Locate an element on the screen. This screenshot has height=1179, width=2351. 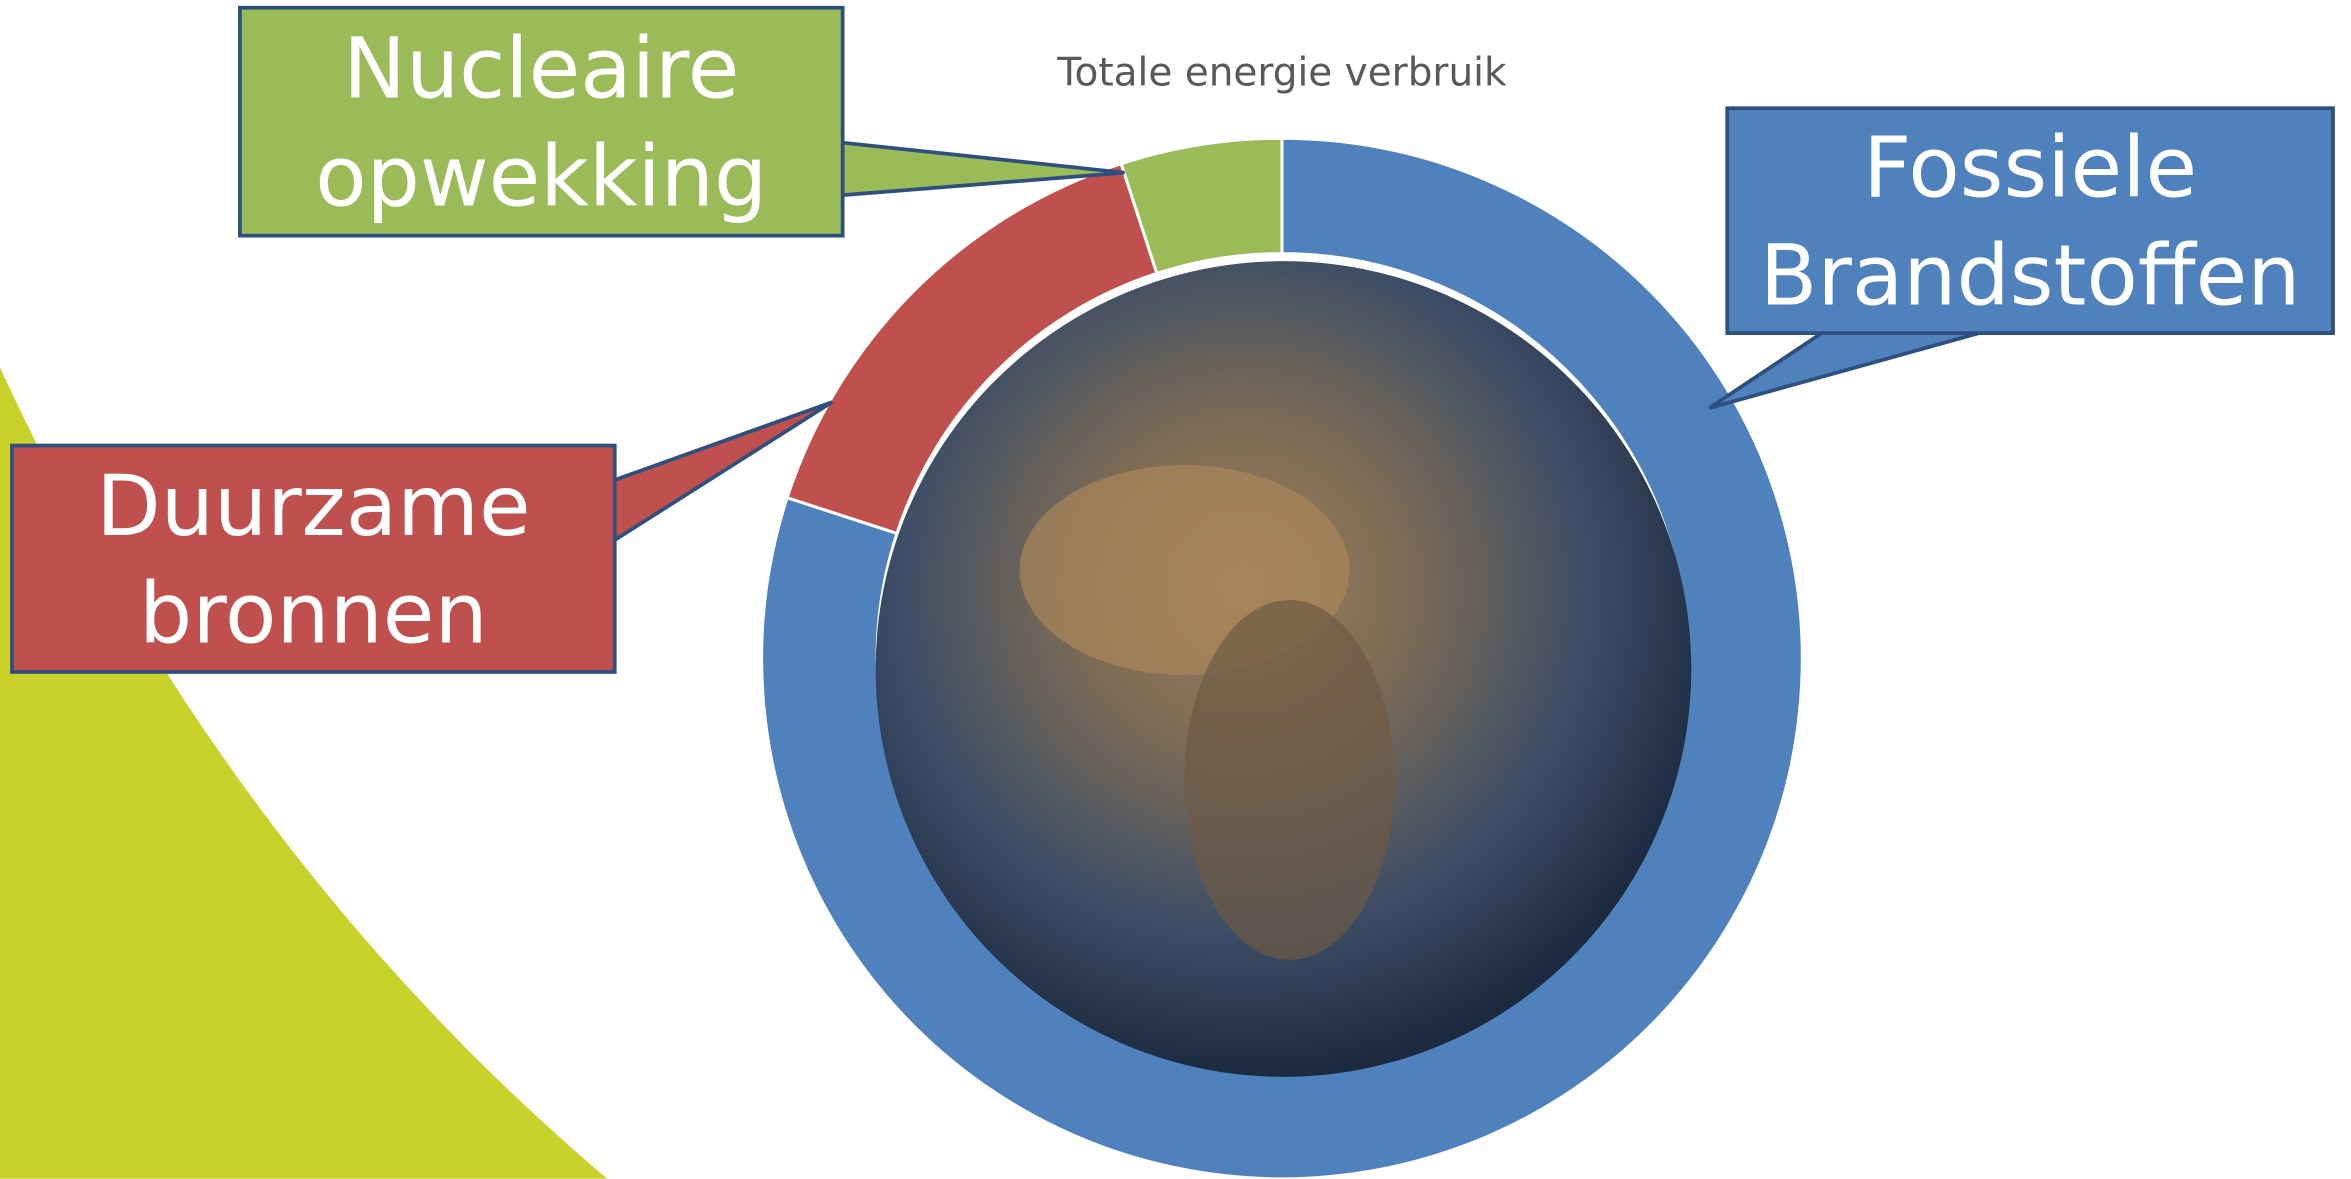
callout-label: Nucleaire opwekking is located at coordinates (541, 123).